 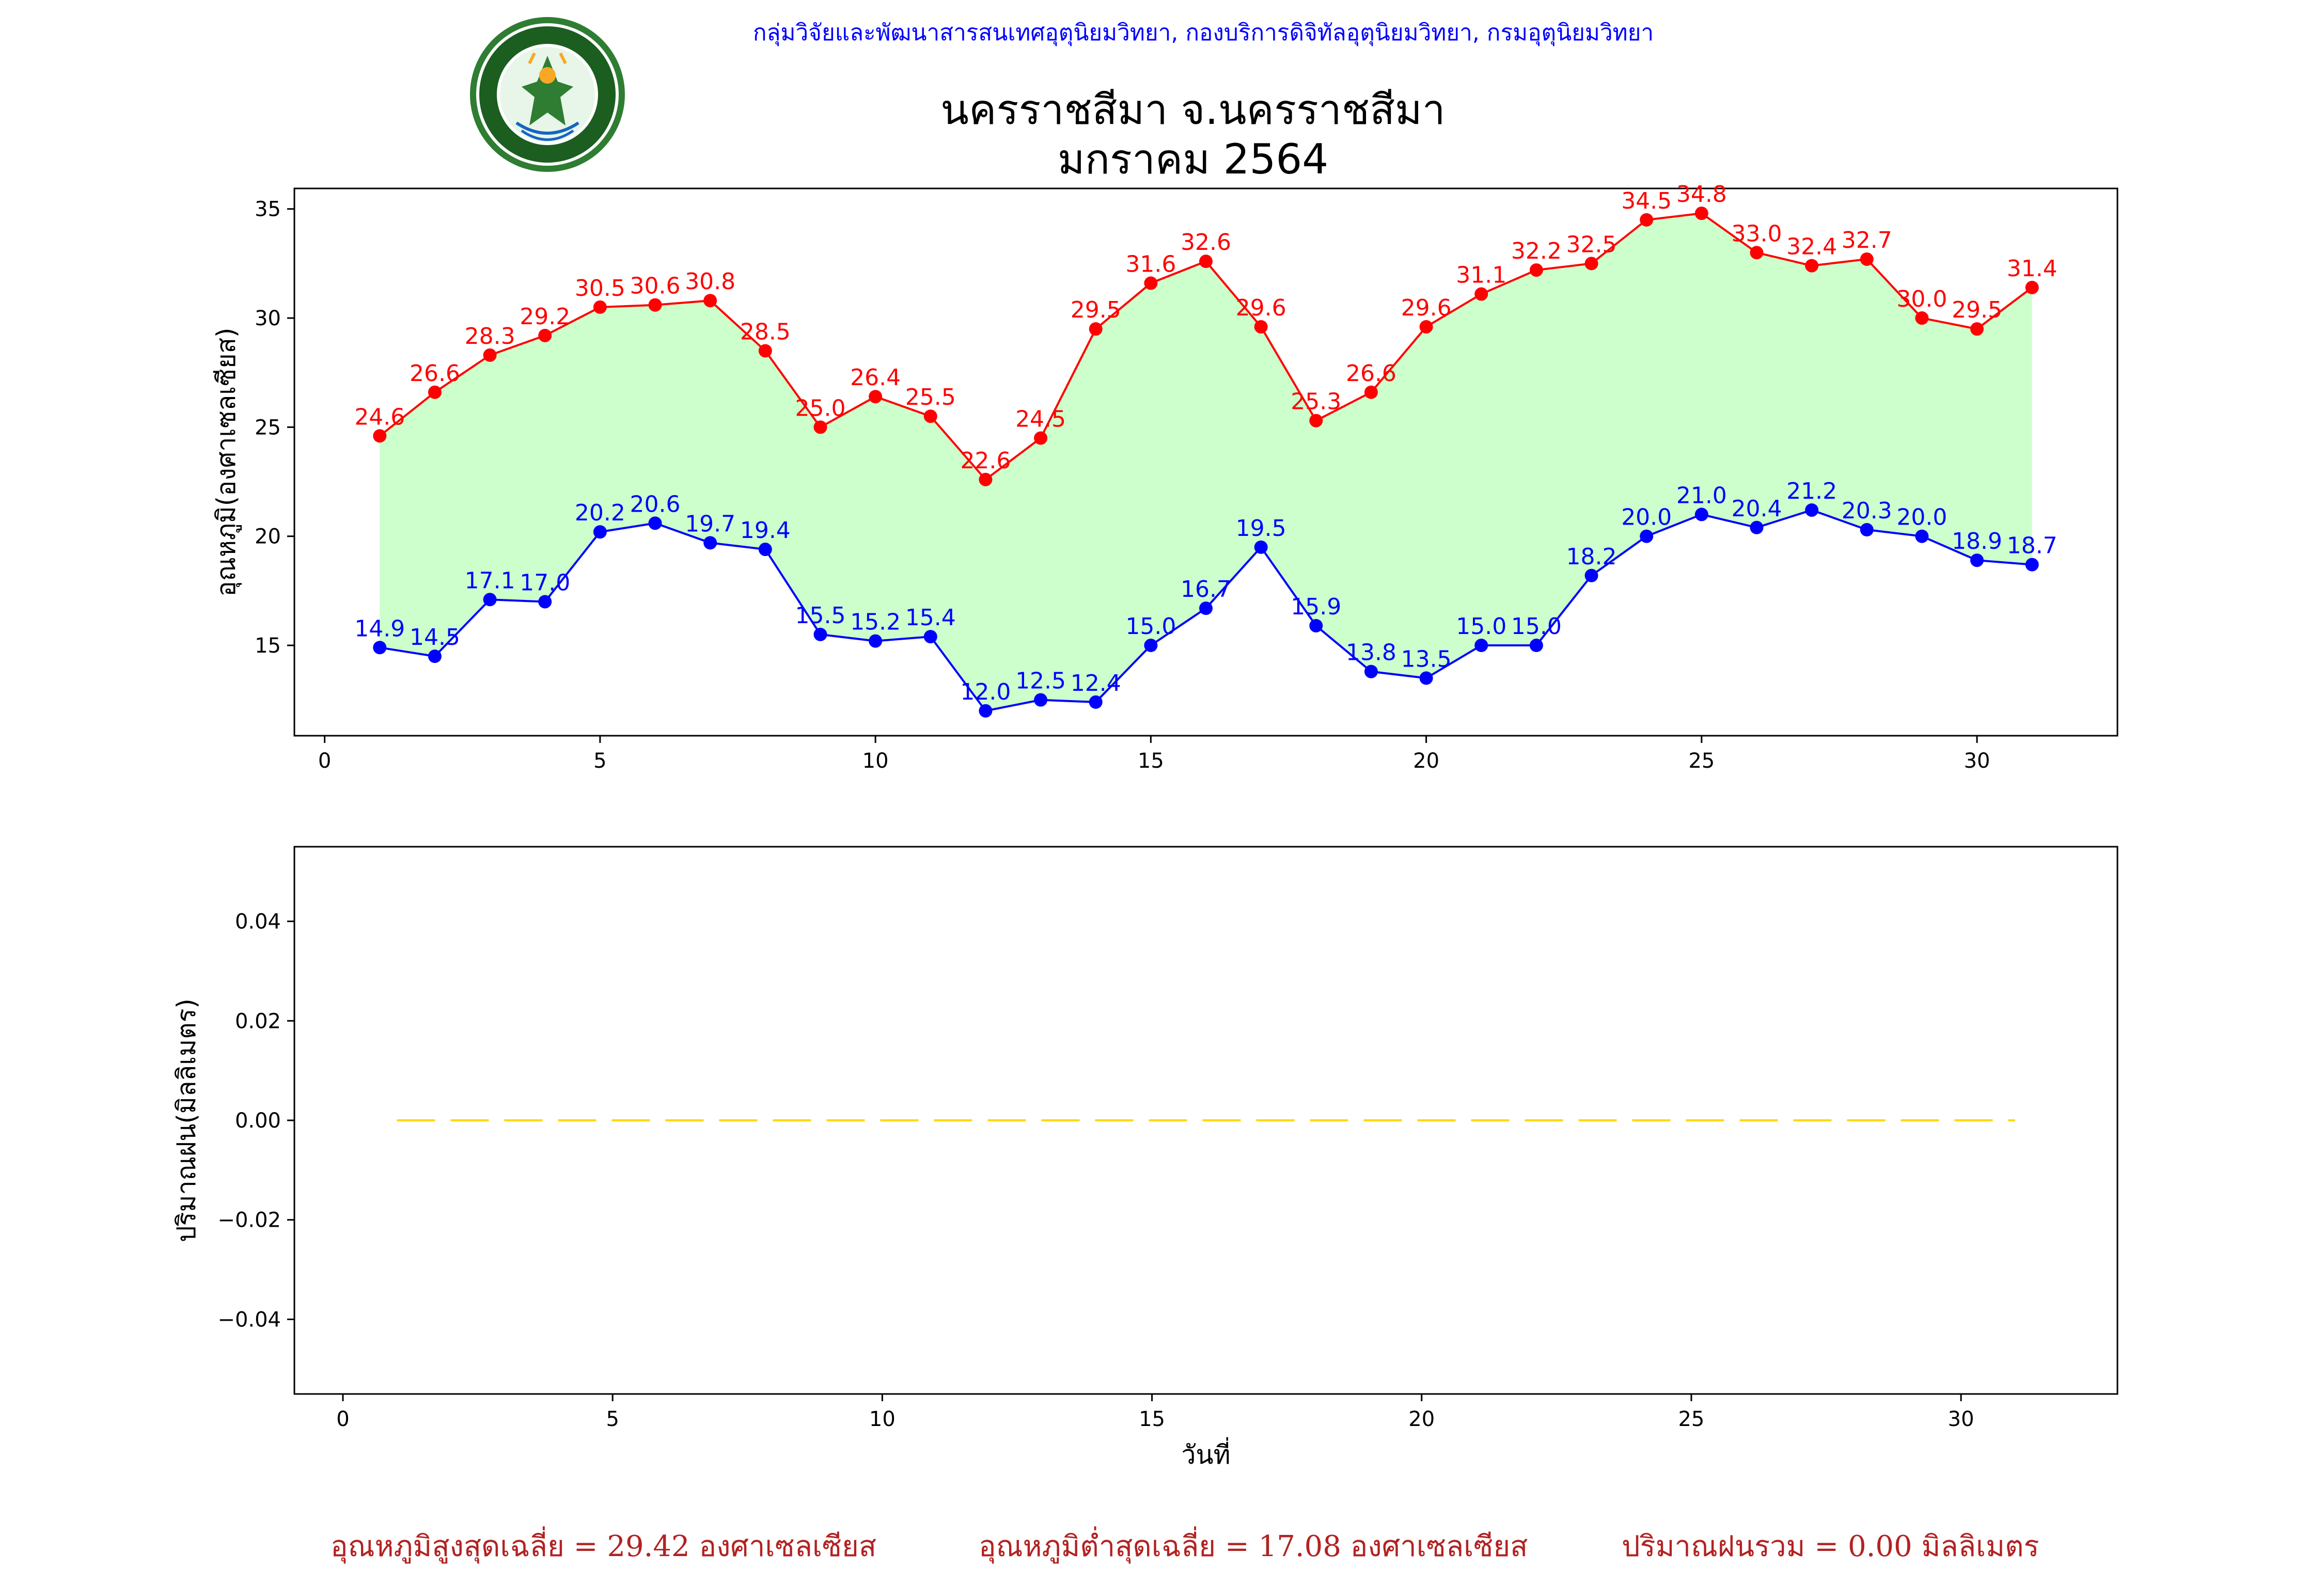 What do you see at coordinates (1316, 402) in the screenshot?
I see `max-data-label: 25.3` at bounding box center [1316, 402].